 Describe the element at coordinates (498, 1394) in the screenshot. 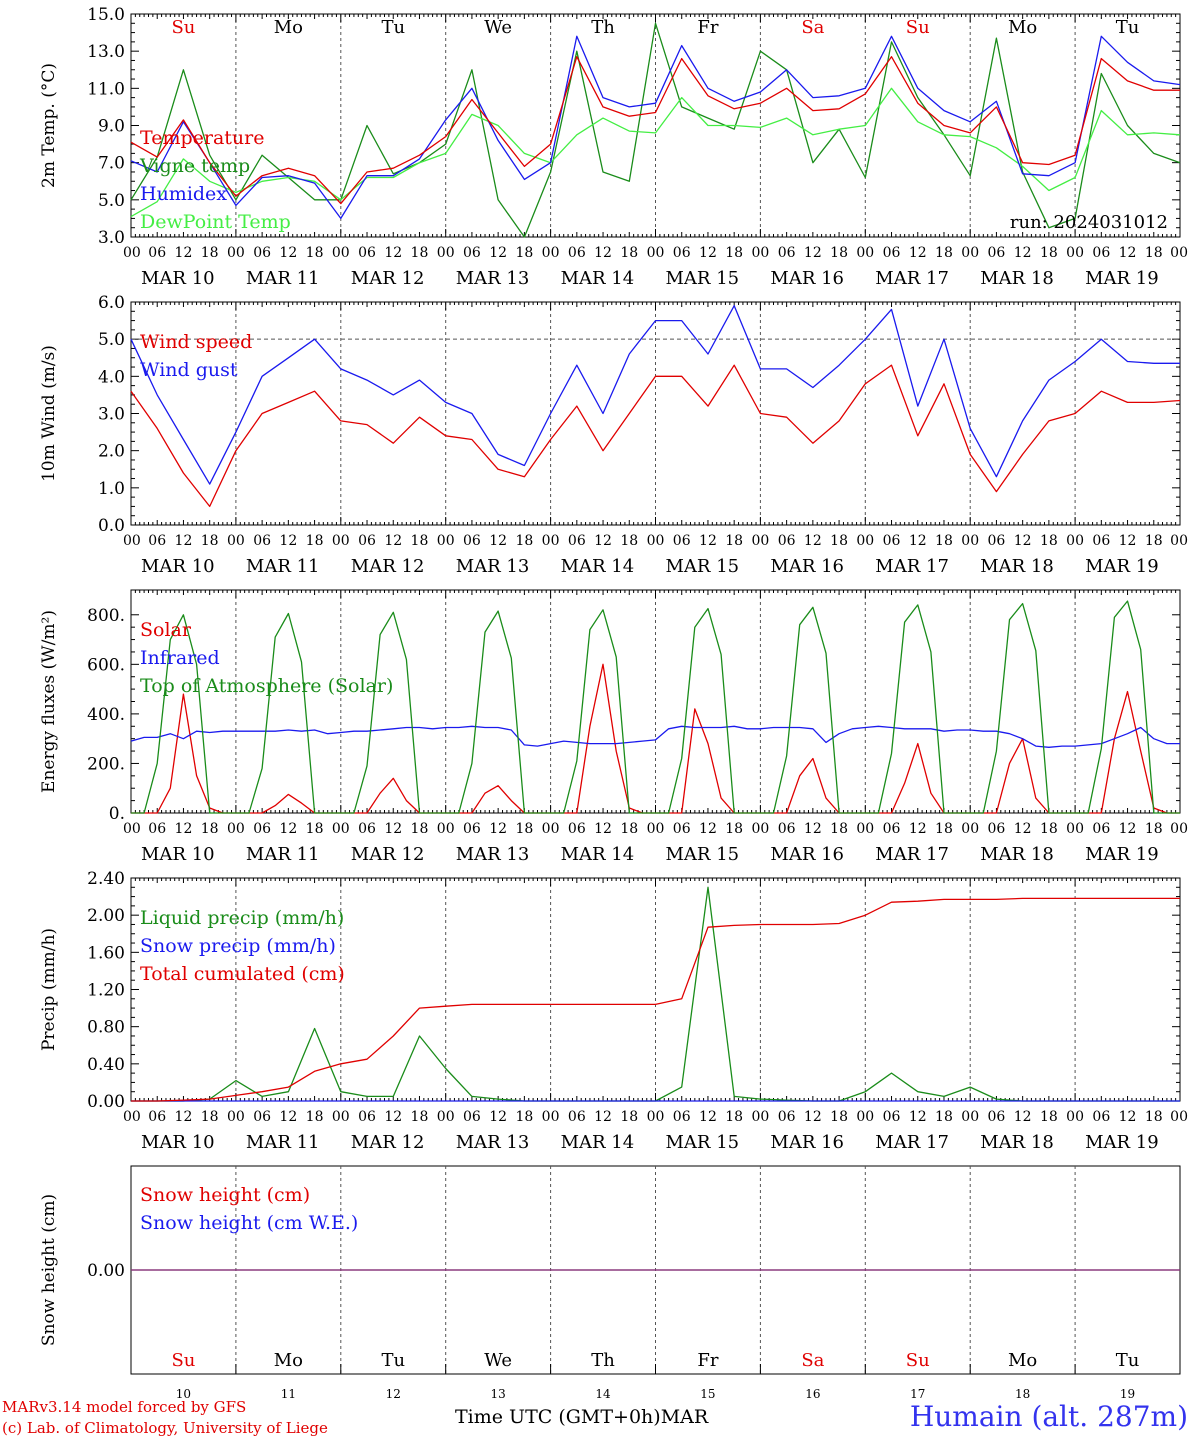

I see `day-number: 13` at that location.